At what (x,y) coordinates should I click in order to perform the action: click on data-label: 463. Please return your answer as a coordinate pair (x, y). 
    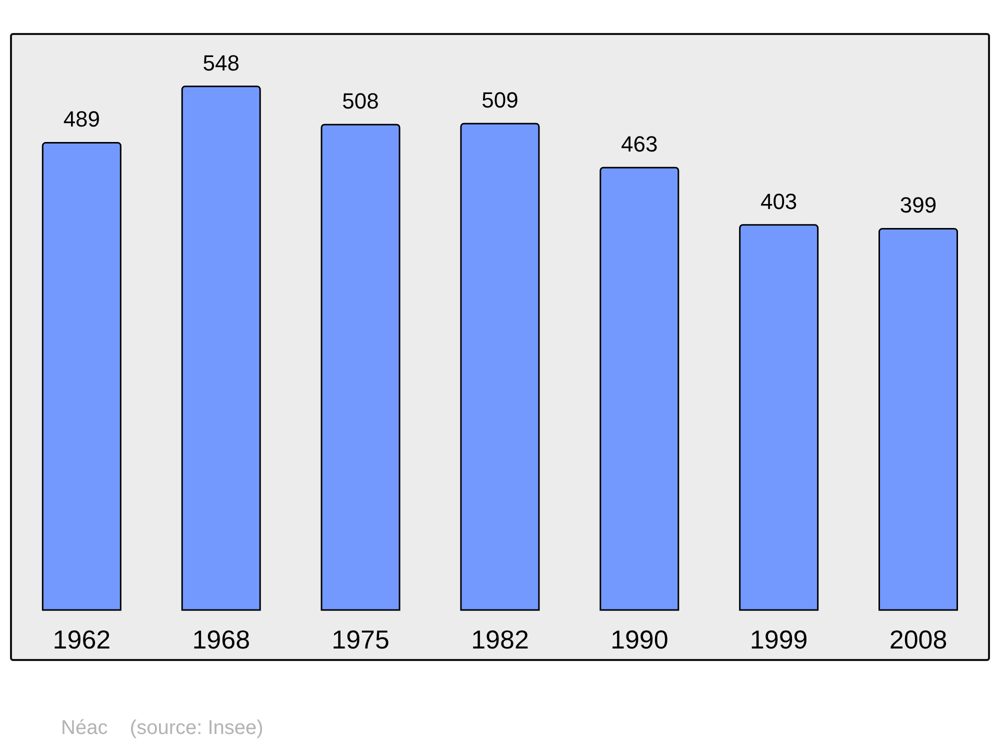
    Looking at the image, I should click on (639, 144).